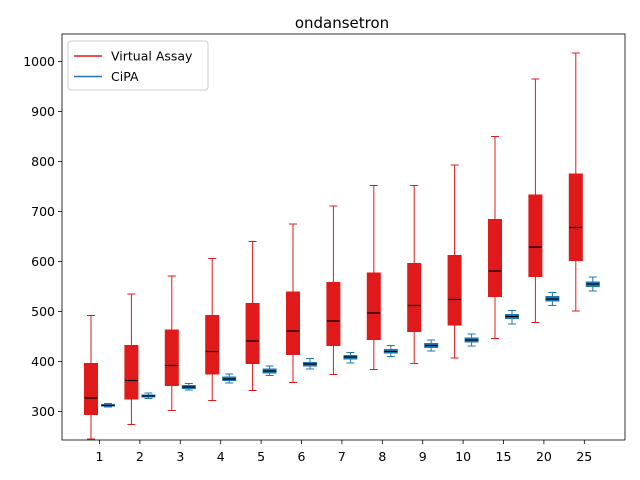 The height and width of the screenshot is (480, 640). What do you see at coordinates (221, 456) in the screenshot?
I see `x-tick-label: 4` at bounding box center [221, 456].